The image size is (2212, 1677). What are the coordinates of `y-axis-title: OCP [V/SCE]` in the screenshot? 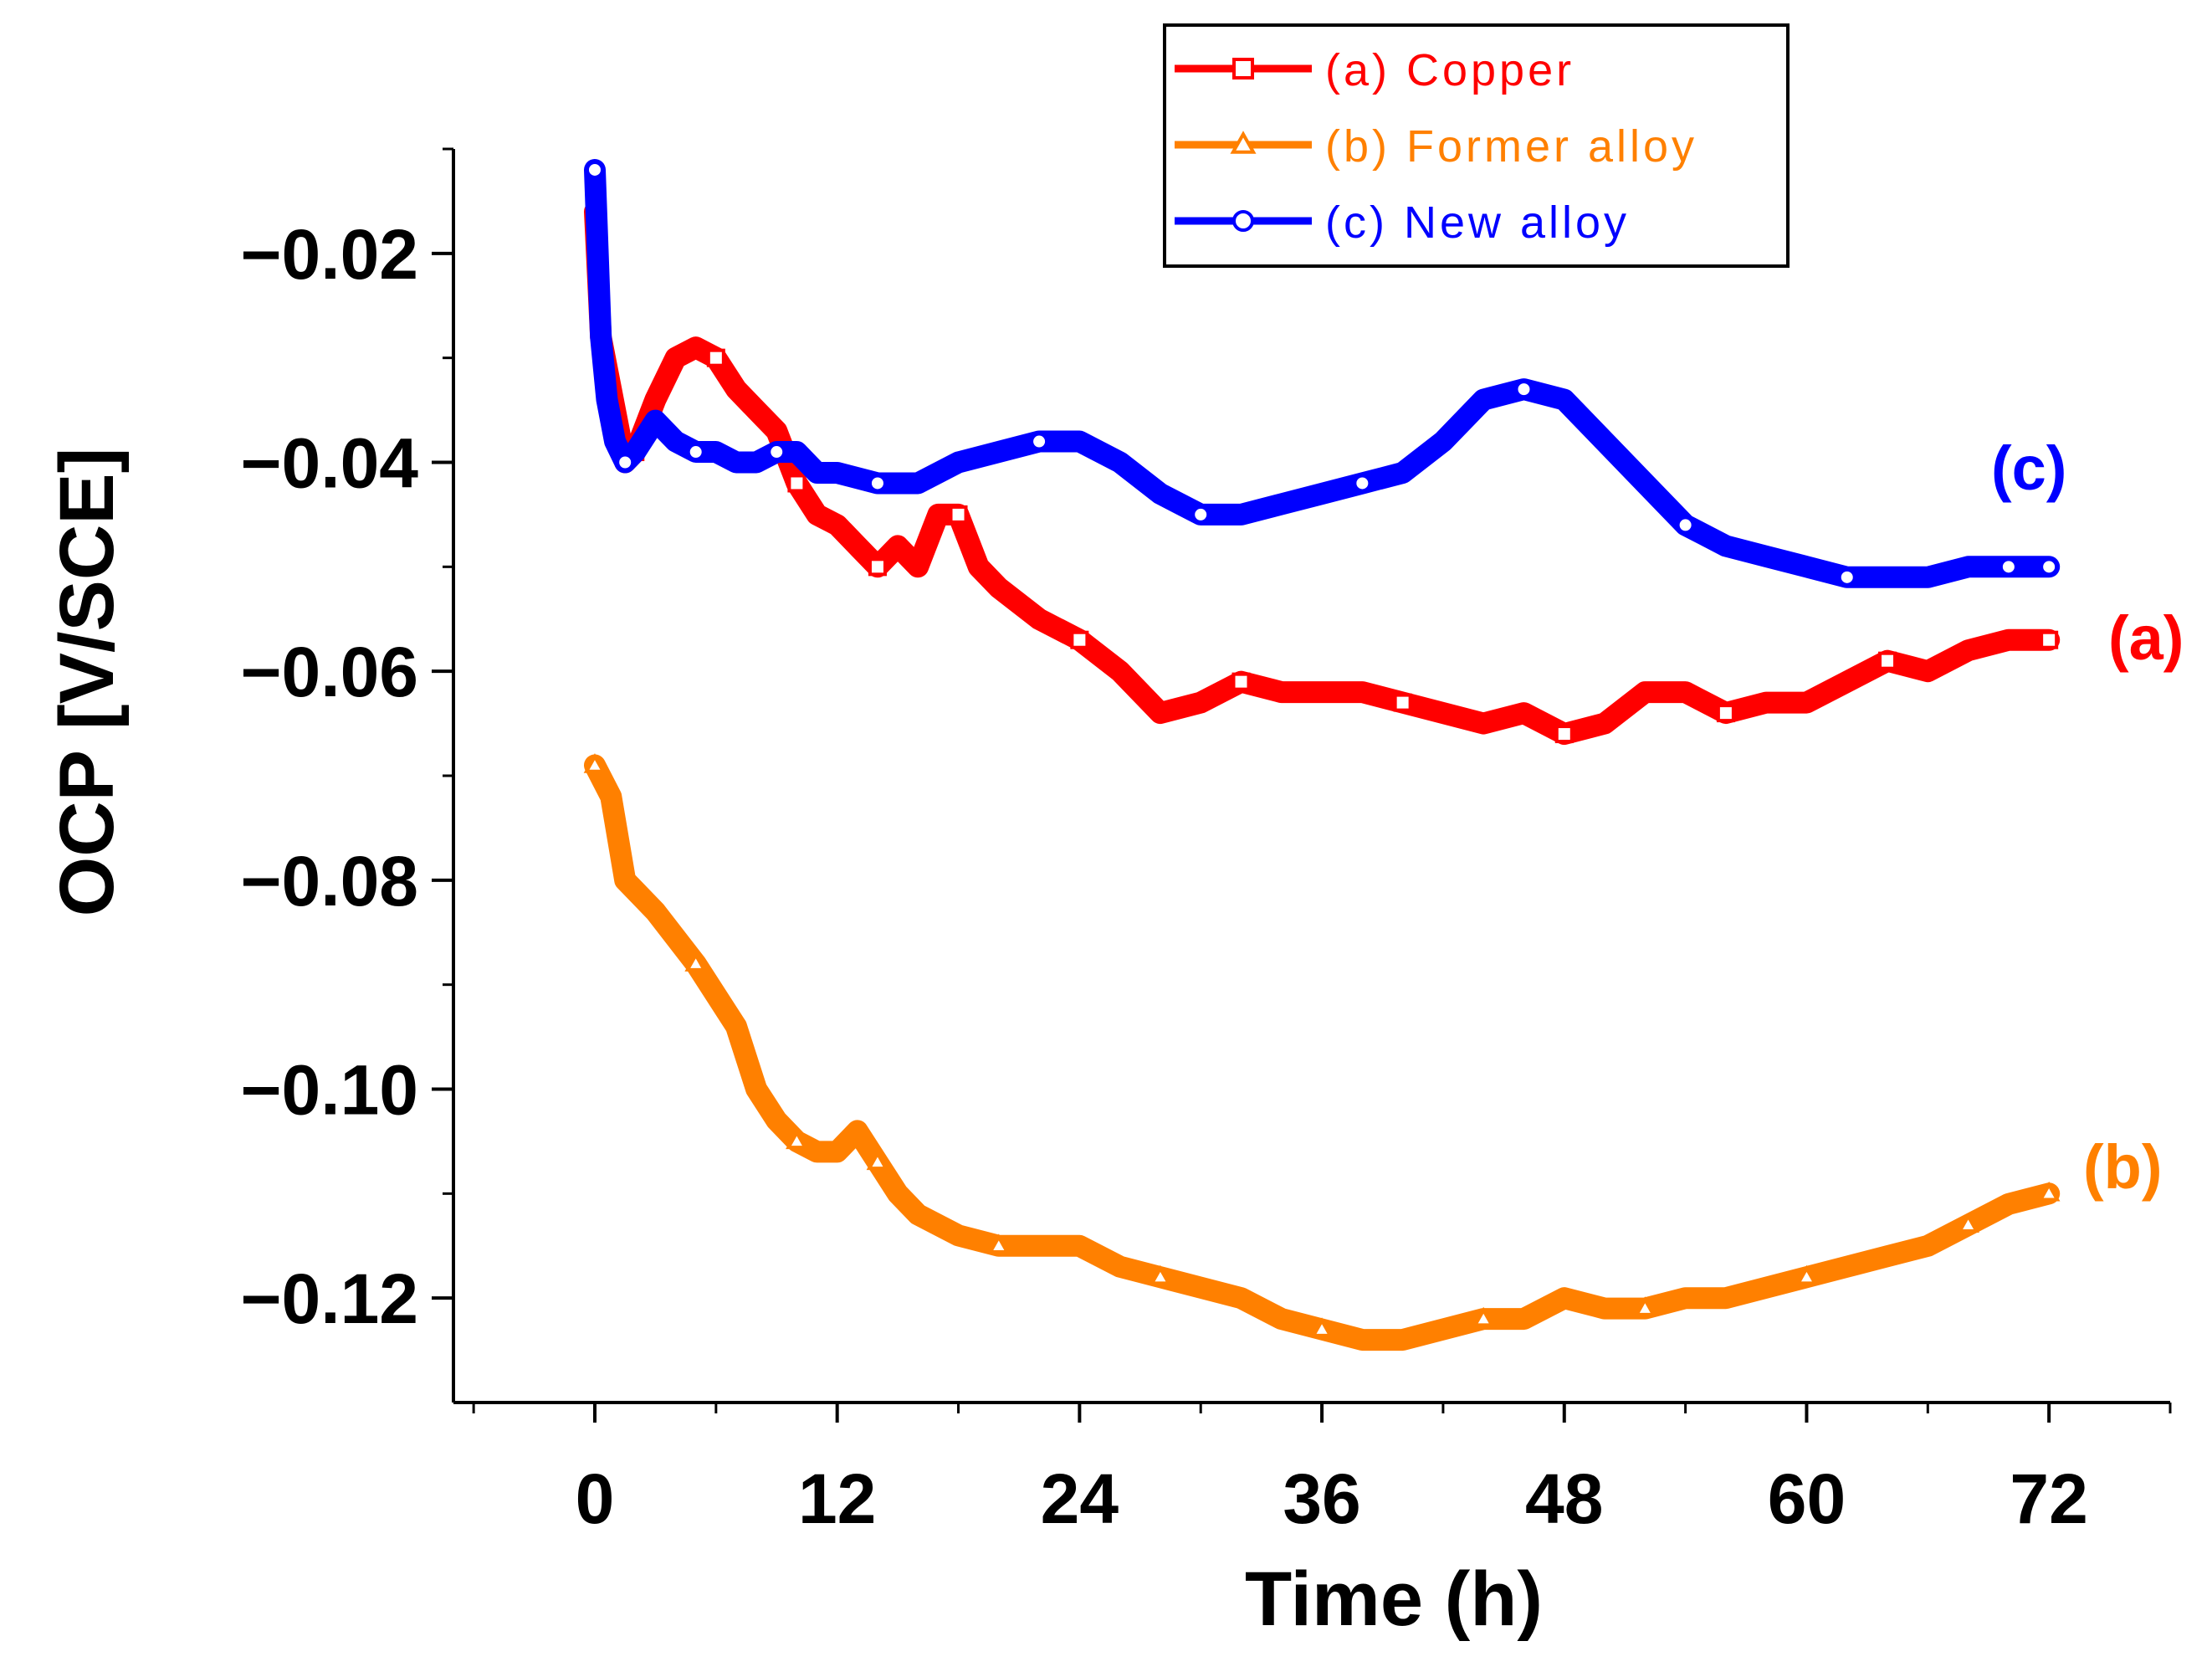 It's located at (87, 682).